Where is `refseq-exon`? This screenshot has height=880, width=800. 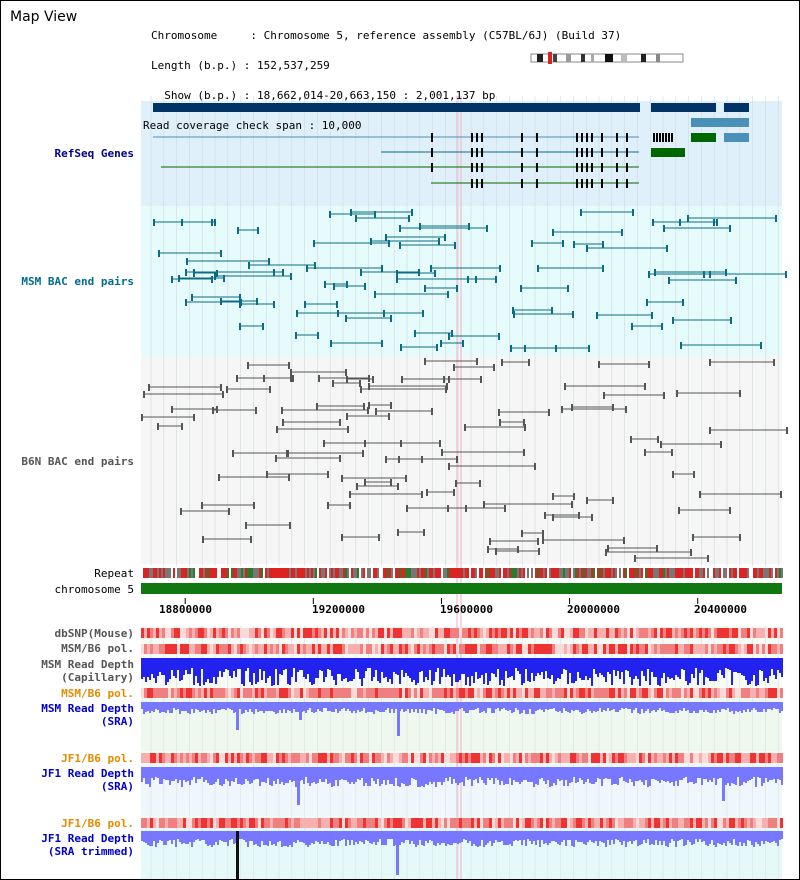 refseq-exon is located at coordinates (472, 152).